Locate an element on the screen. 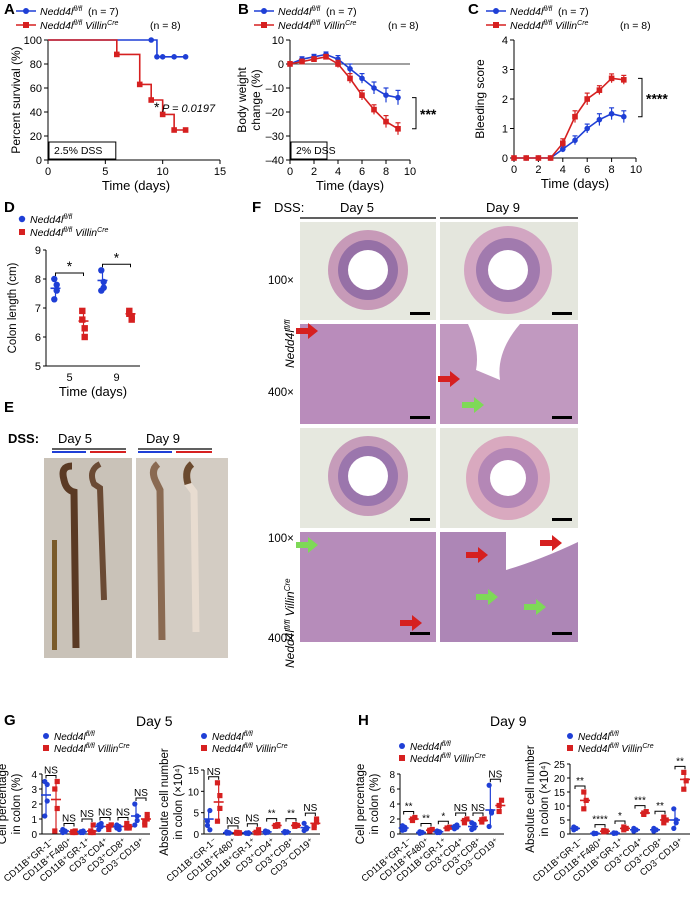 The width and height of the screenshot is (700, 898). panel-label-h: H is located at coordinates (363, 720).